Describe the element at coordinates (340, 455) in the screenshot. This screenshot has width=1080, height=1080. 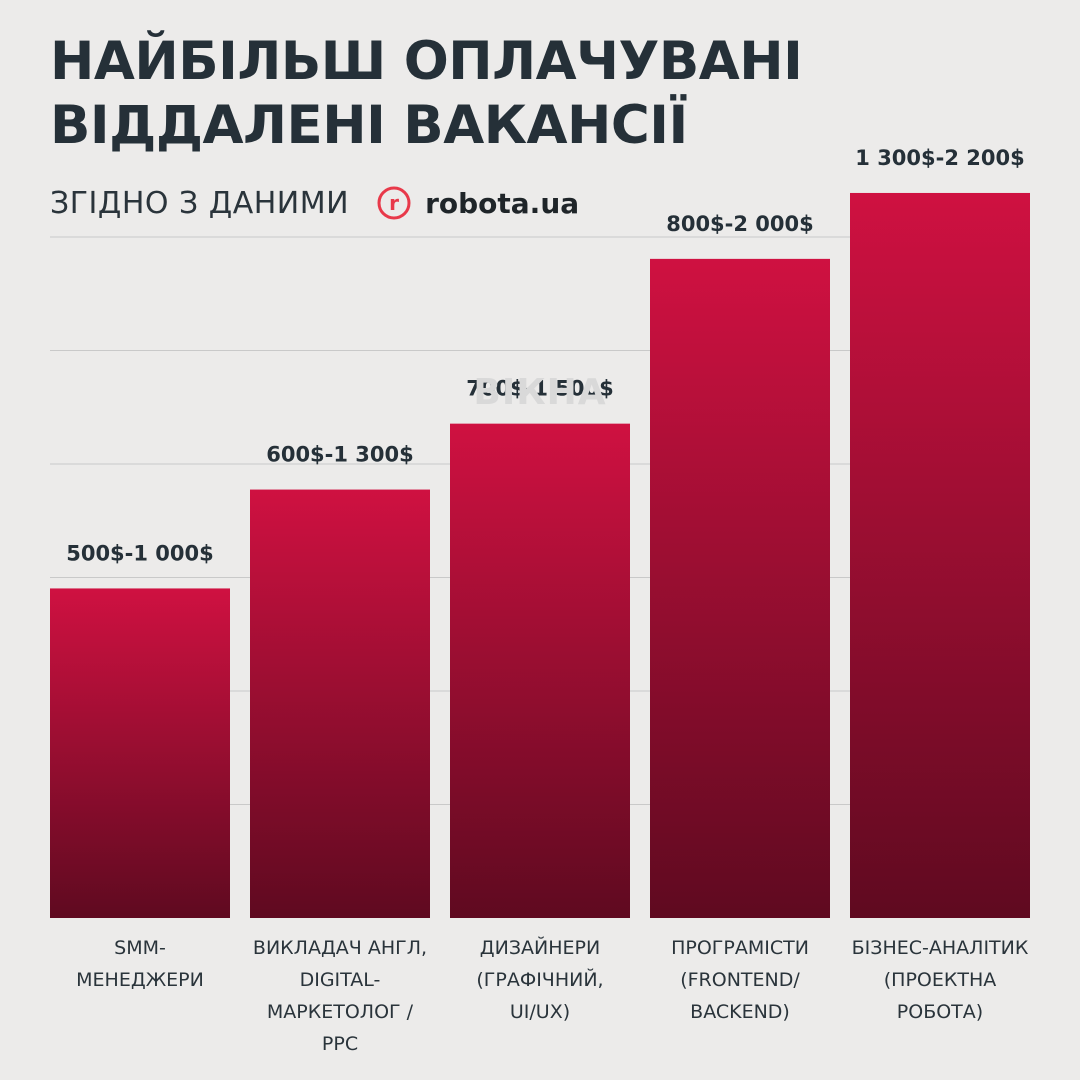
I see `value-label: 600$-1 300$` at that location.